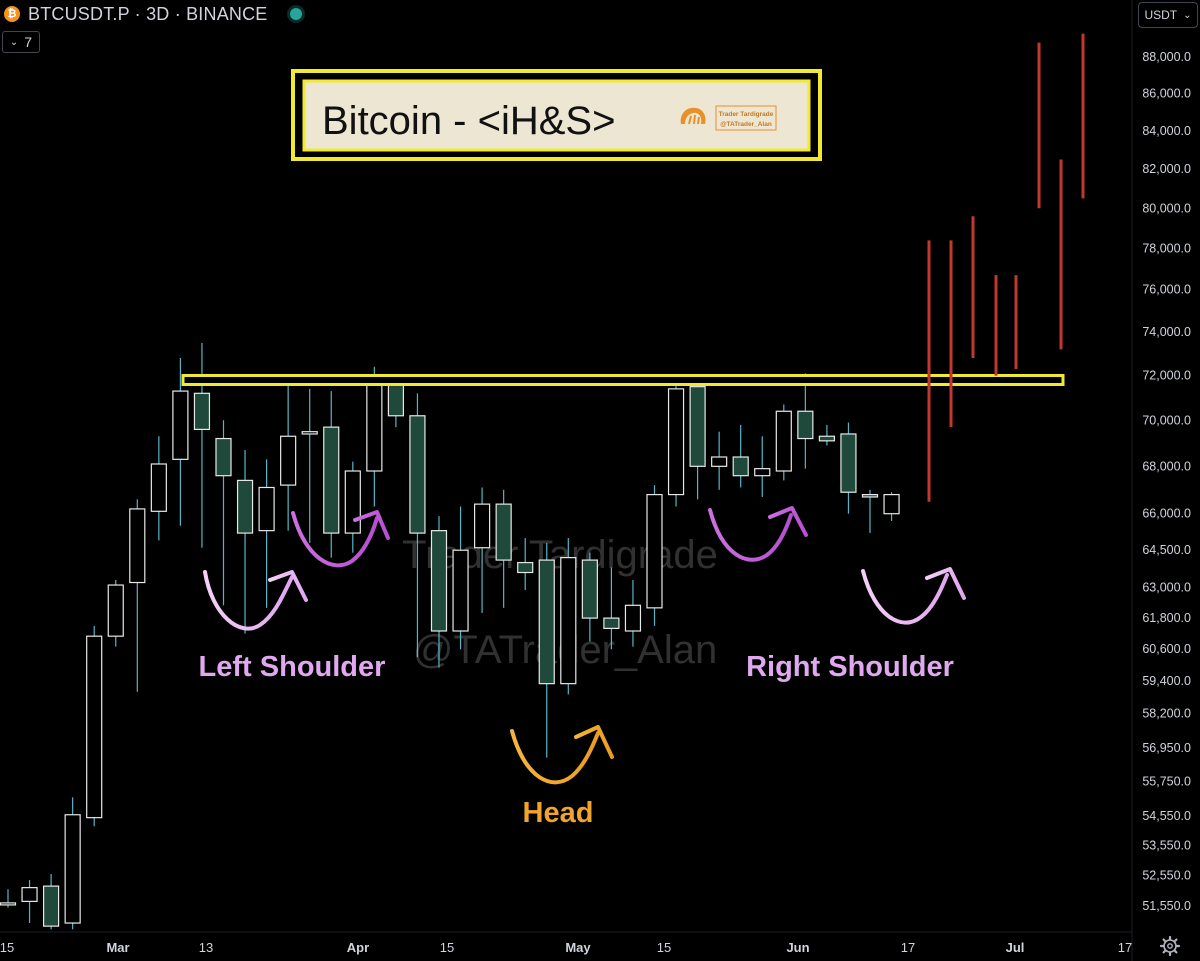  What do you see at coordinates (1166, 649) in the screenshot?
I see `price-tick-label: 60,600.0` at bounding box center [1166, 649].